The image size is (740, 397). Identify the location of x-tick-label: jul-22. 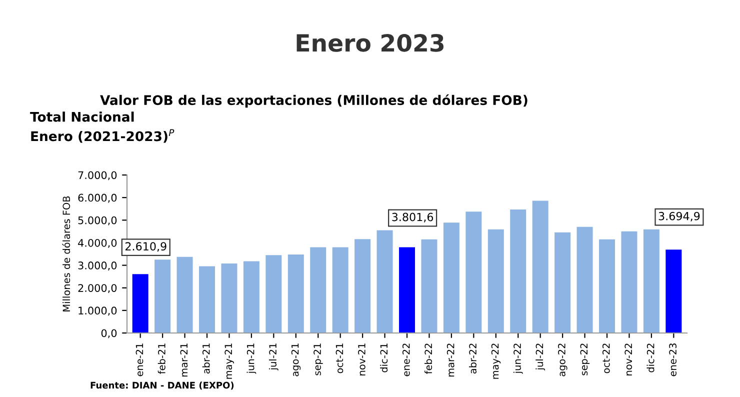
(541, 357).